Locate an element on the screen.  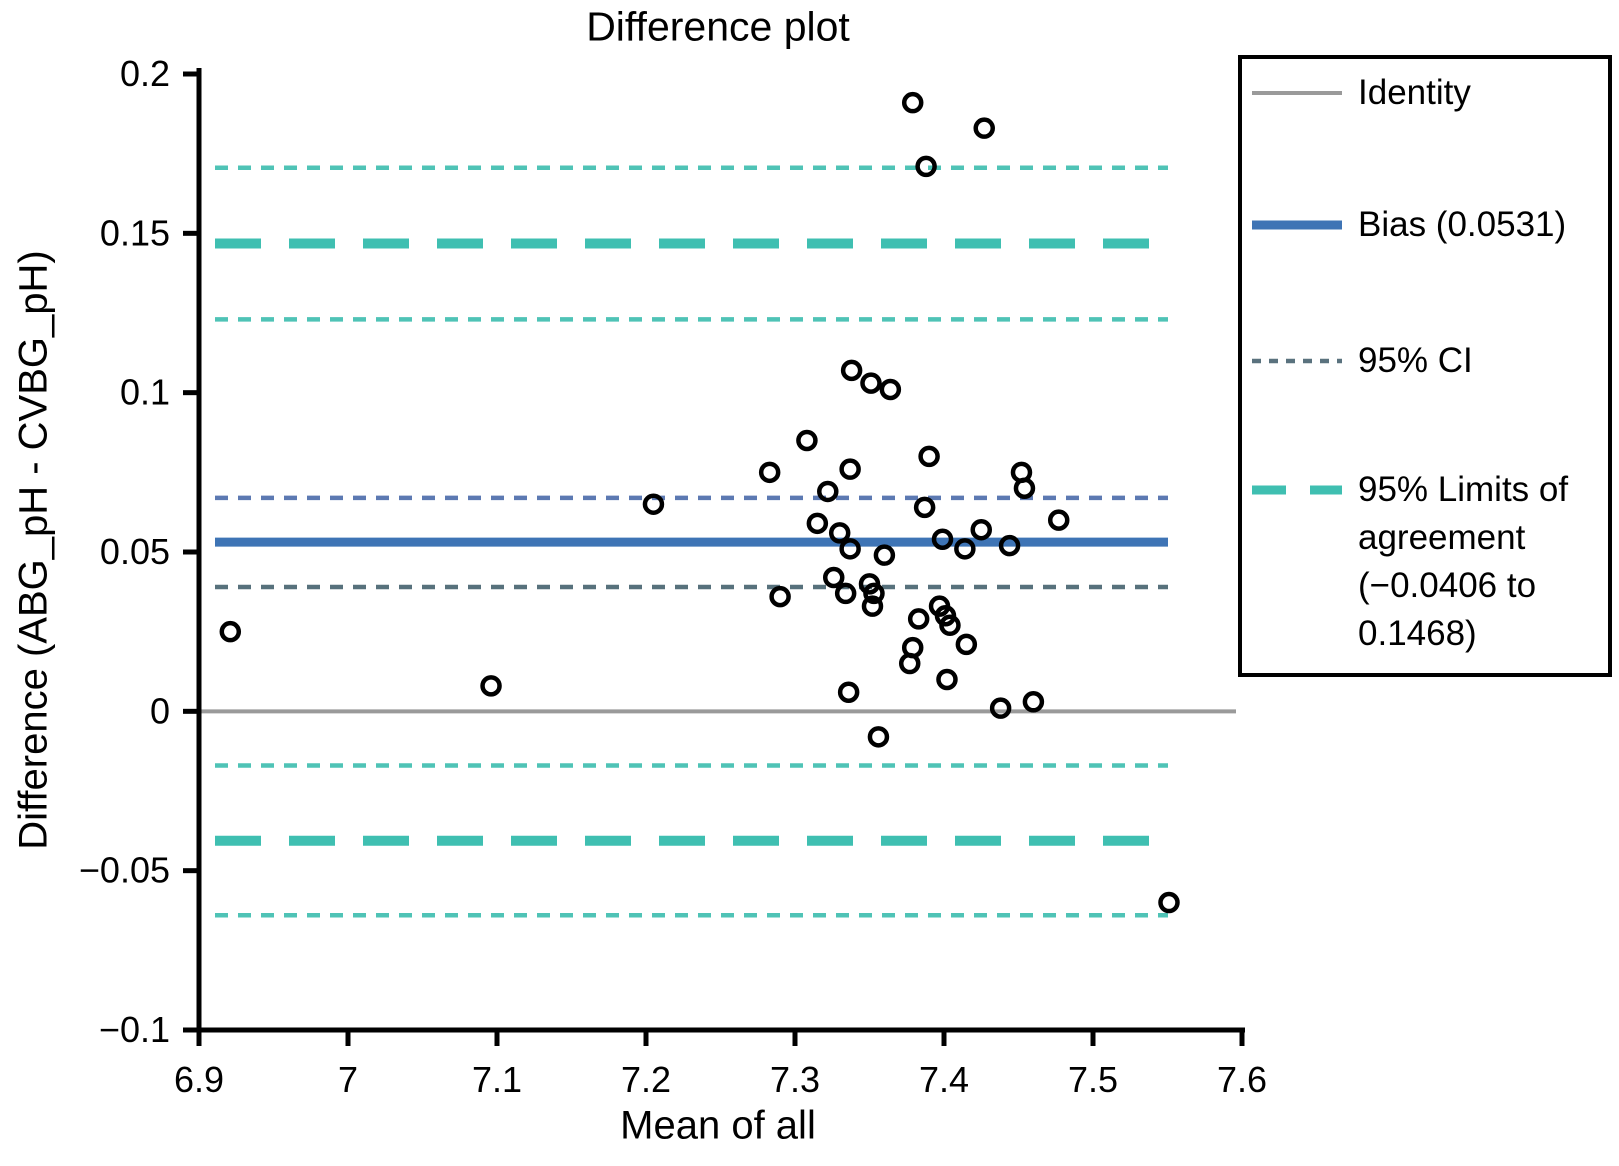
bias-line-swatch is located at coordinates (1297, 225).